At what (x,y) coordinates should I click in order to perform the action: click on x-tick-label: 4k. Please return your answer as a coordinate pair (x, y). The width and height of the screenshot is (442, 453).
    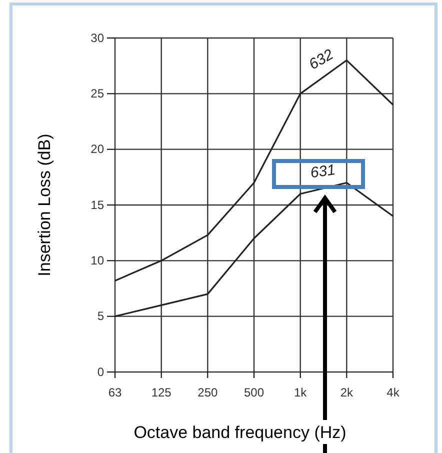
    Looking at the image, I should click on (393, 393).